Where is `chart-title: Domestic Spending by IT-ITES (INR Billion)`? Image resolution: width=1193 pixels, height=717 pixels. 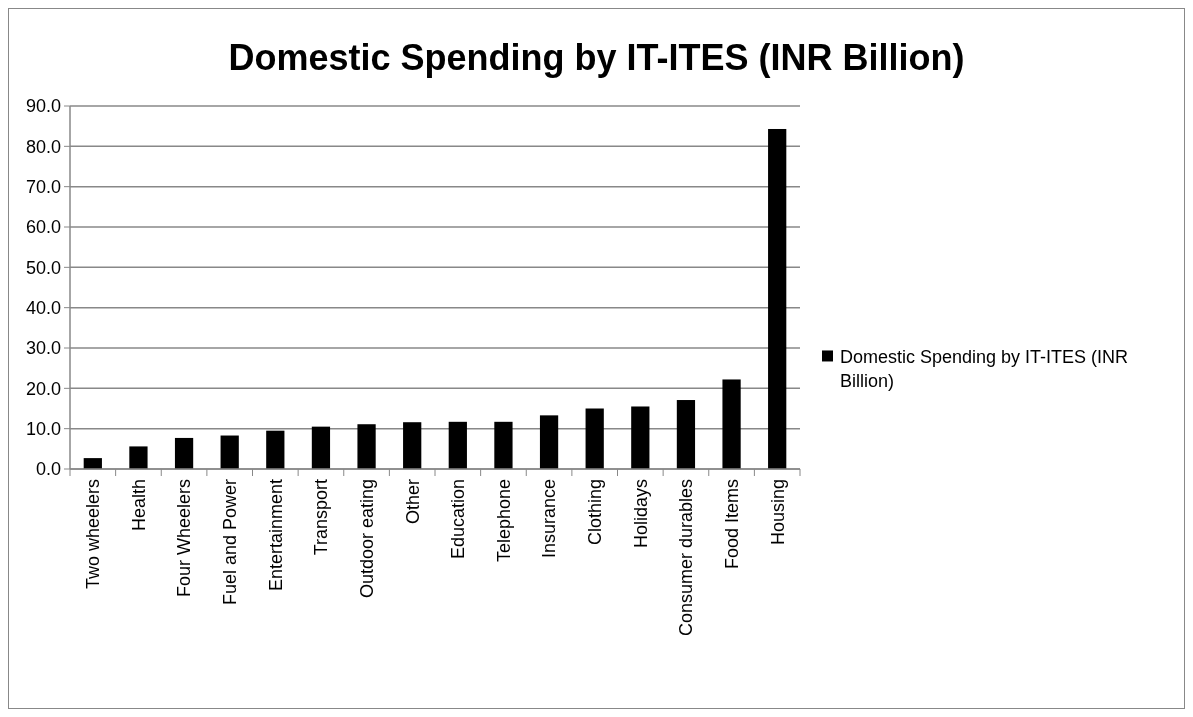
chart-title: Domestic Spending by IT-ITES (INR Billion) is located at coordinates (596, 57).